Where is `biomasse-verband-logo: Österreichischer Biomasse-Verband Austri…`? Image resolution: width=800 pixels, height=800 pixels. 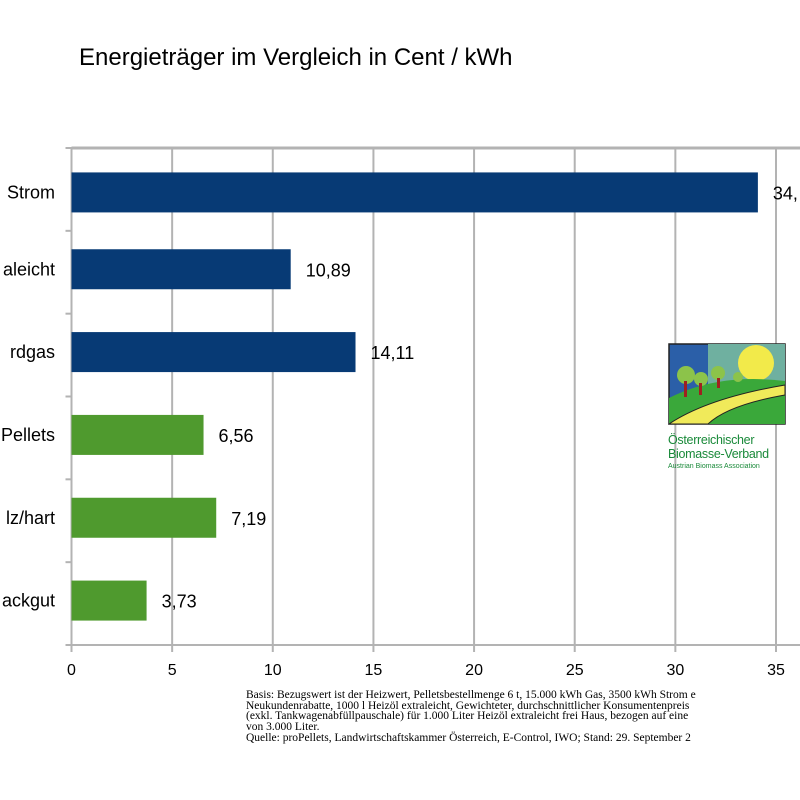
biomasse-verband-logo: Österreichischer Biomasse-Verband Austri… is located at coordinates (727, 406).